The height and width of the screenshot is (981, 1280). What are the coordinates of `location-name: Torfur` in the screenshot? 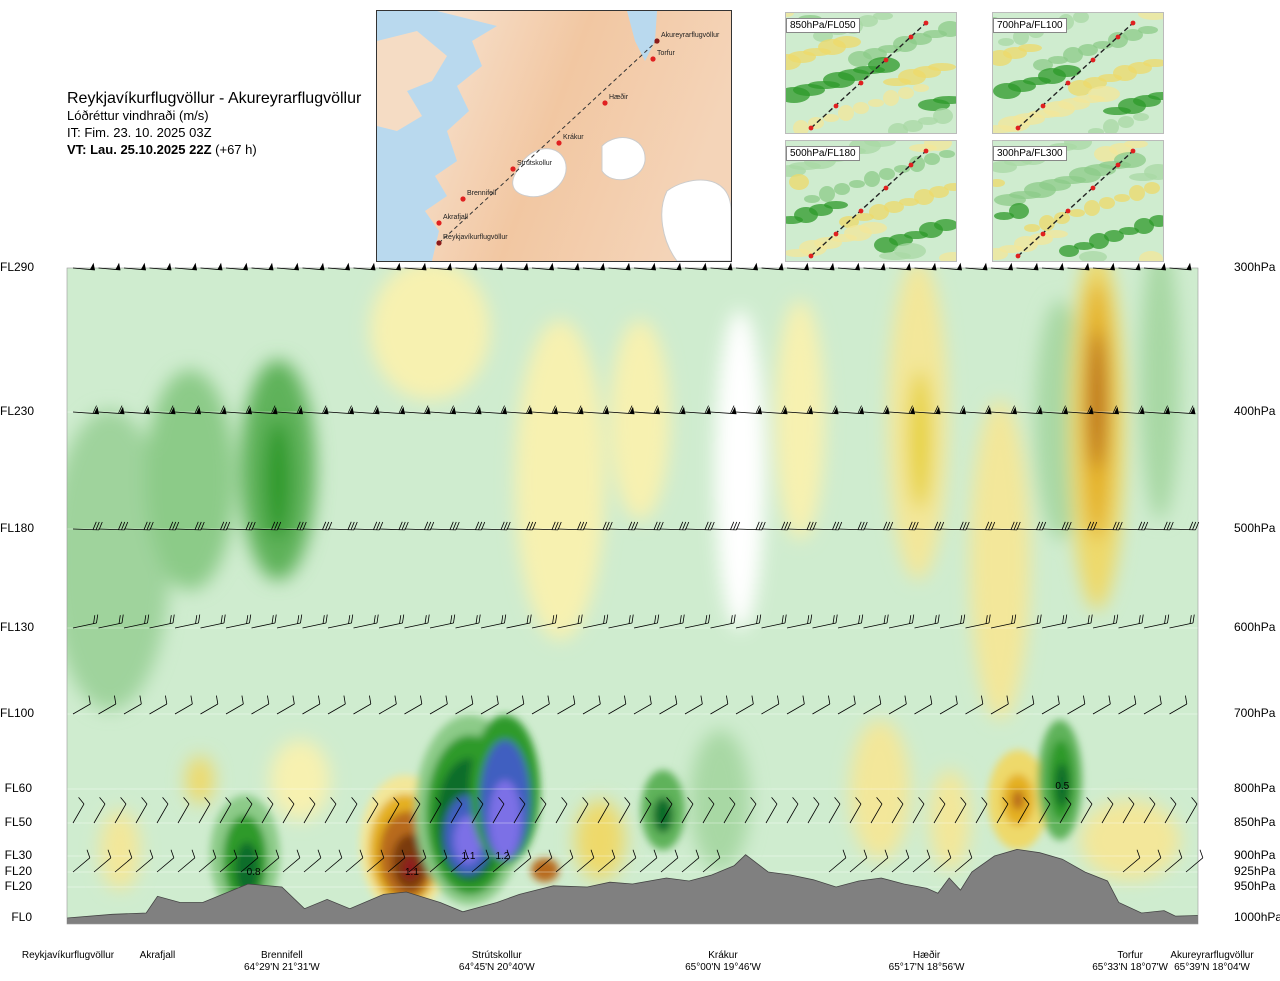 It's located at (1130, 955).